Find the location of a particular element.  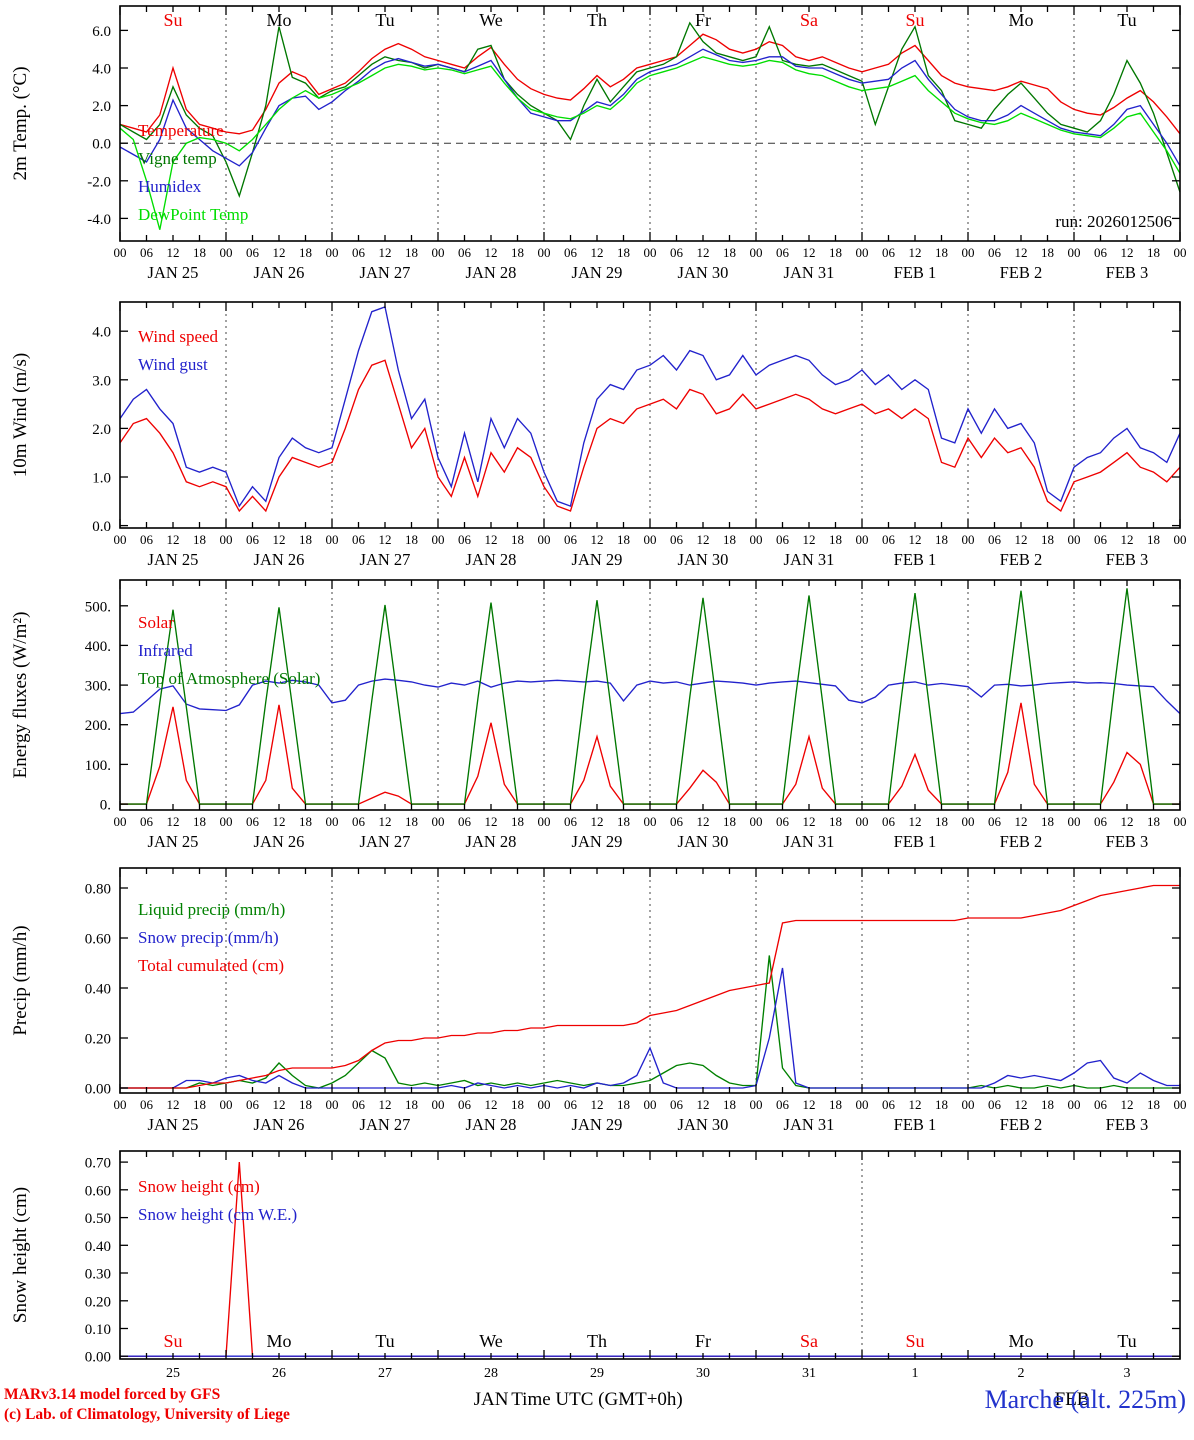

svg-text: Snow precip (mm/h) is located at coordinates (208, 937).